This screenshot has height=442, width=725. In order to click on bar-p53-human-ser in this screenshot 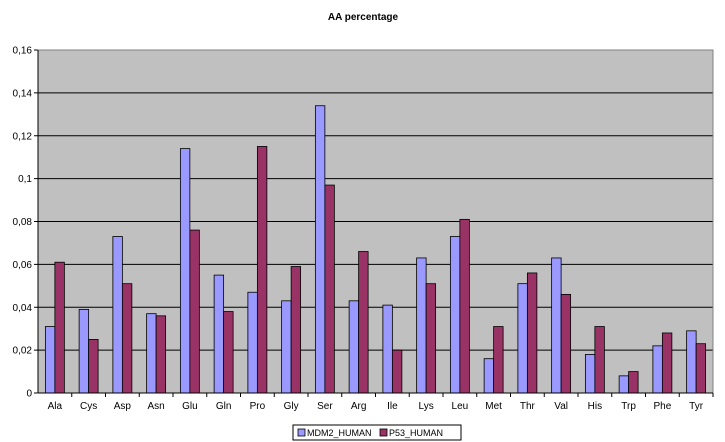, I will do `click(329, 289)`.